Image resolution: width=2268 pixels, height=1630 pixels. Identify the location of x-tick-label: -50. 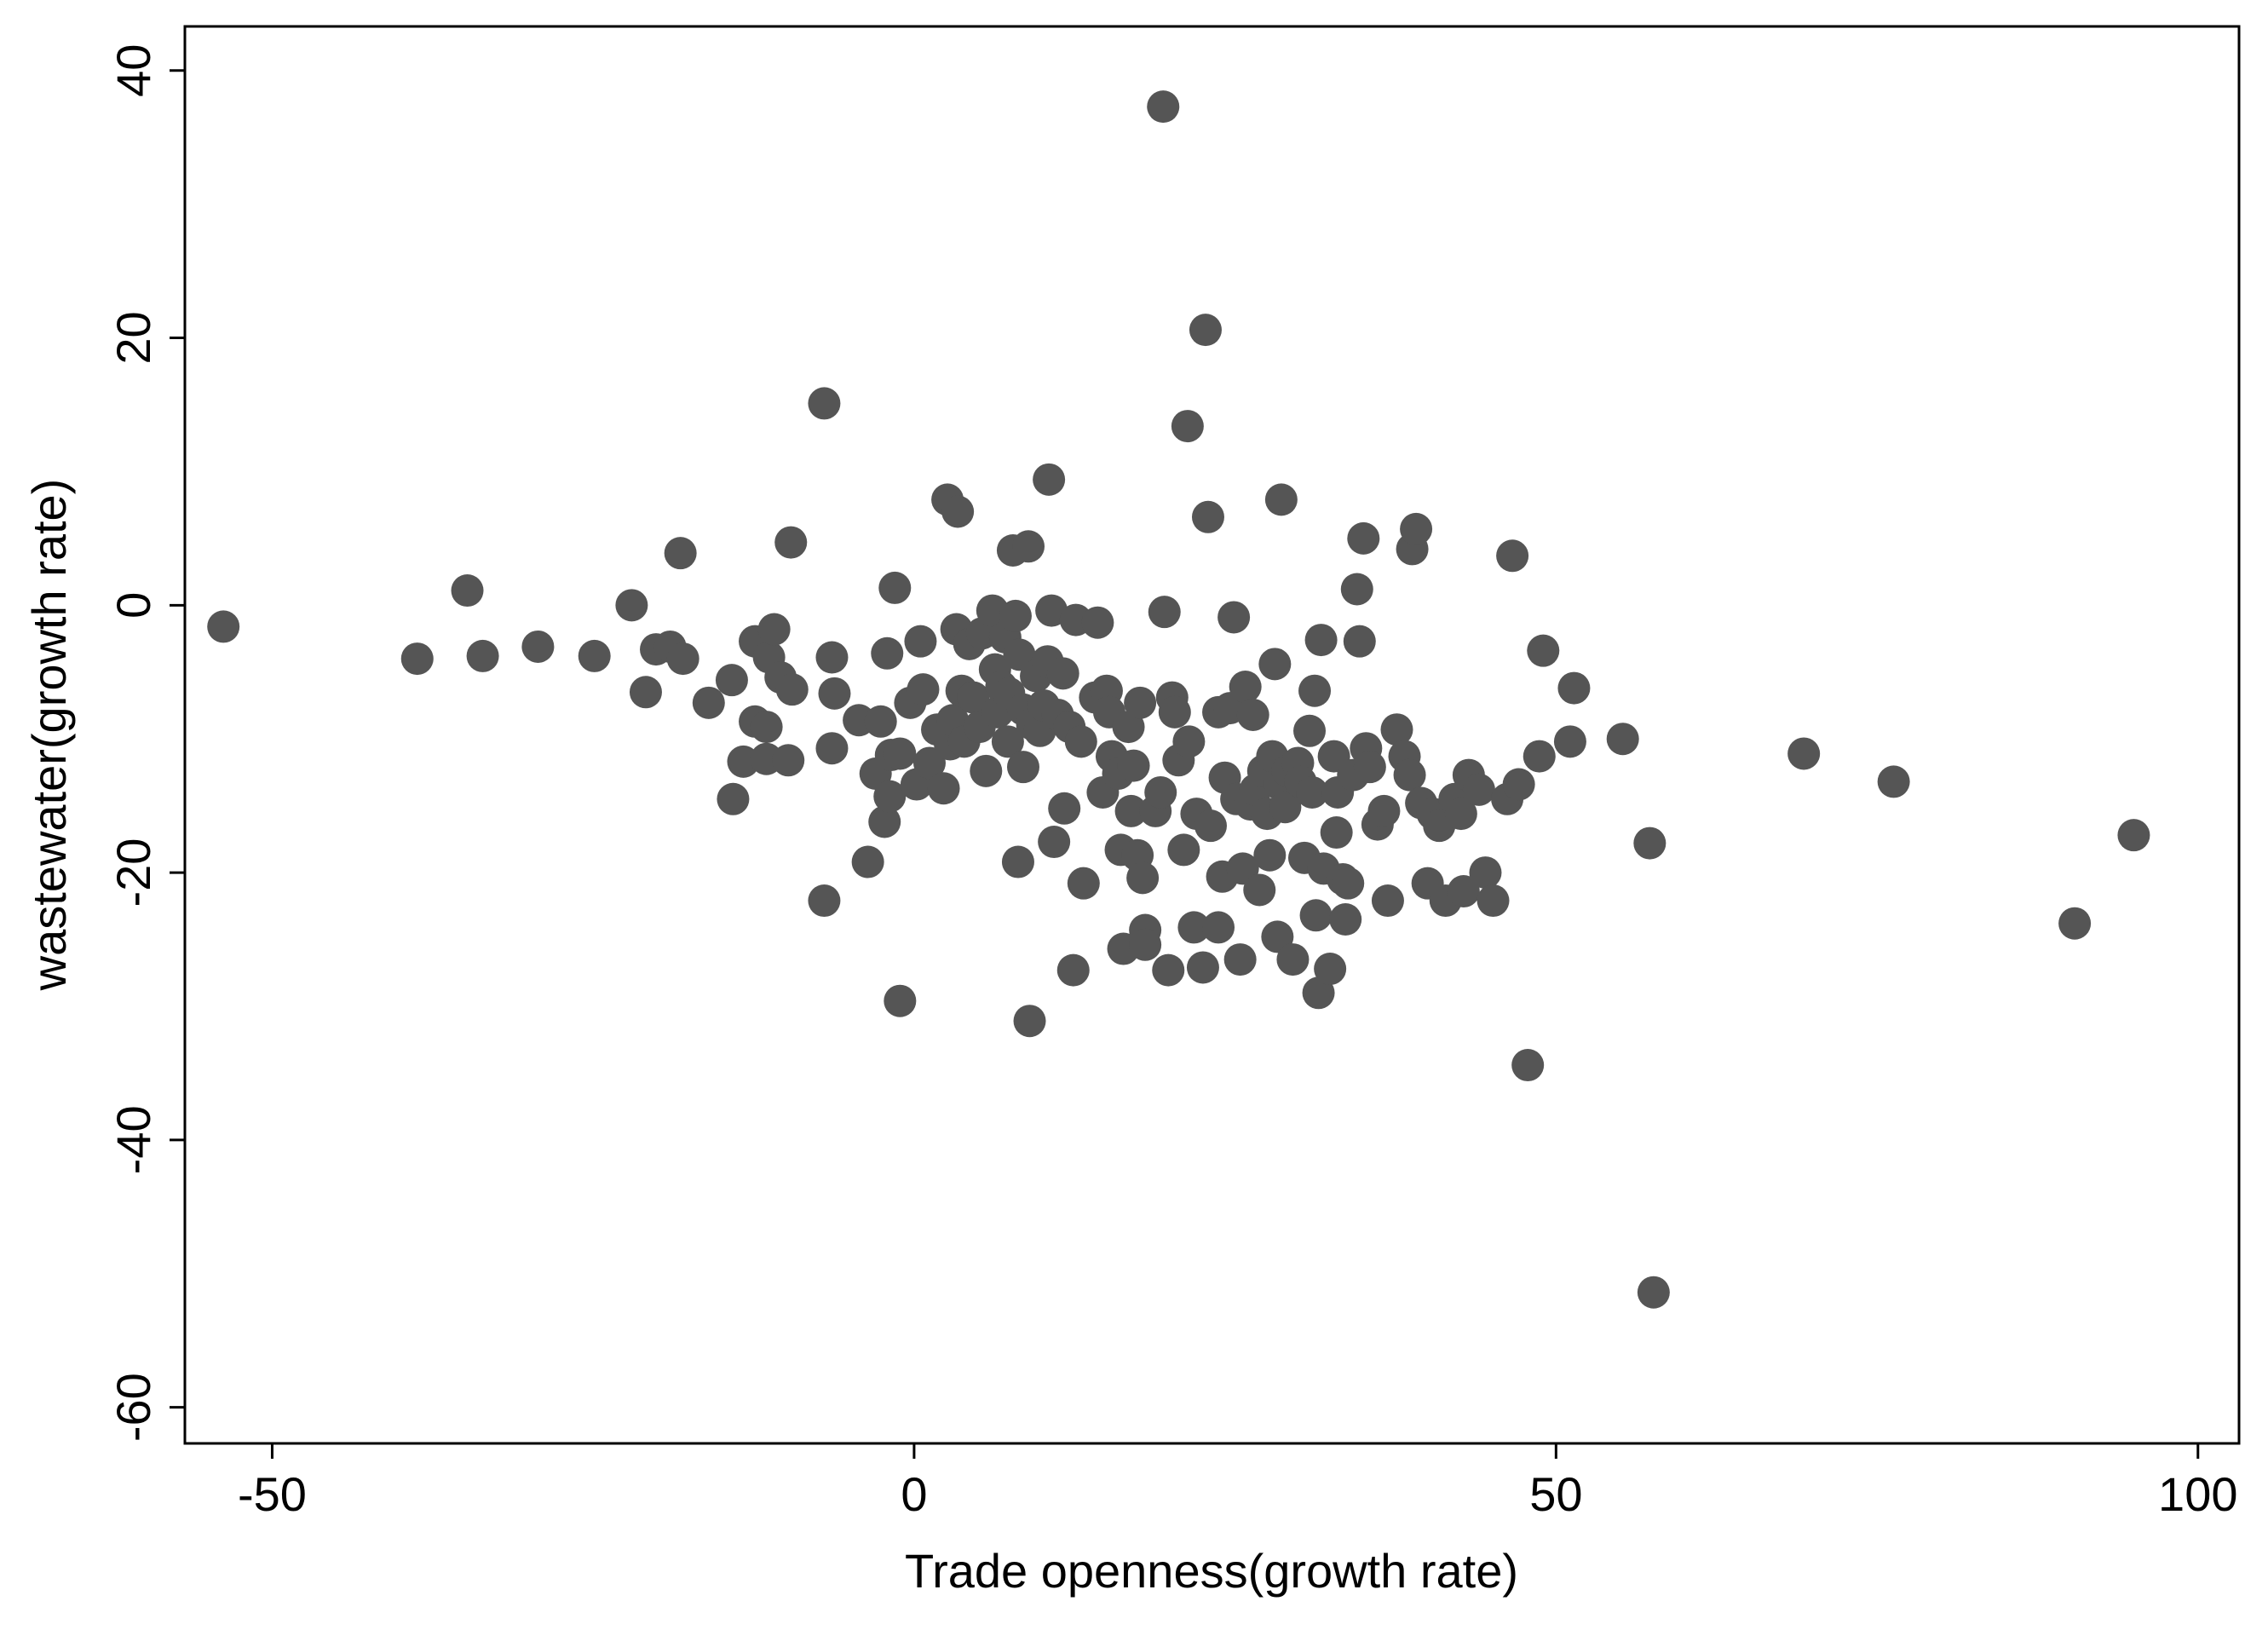
(272, 1494).